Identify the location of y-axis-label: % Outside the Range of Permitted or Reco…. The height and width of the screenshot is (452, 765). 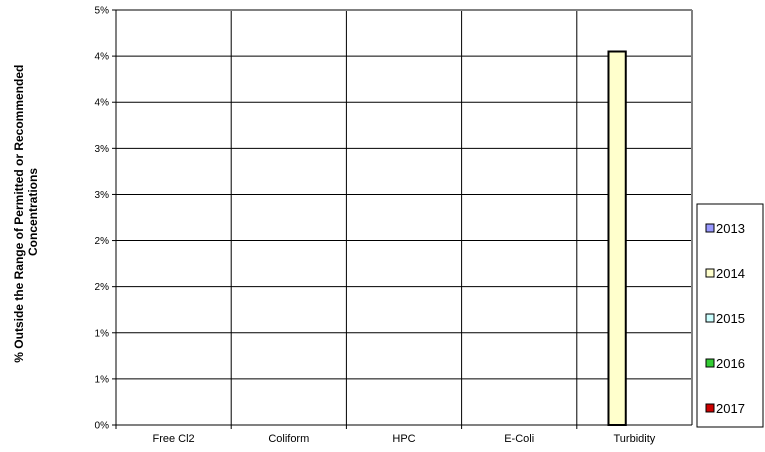
(26, 211).